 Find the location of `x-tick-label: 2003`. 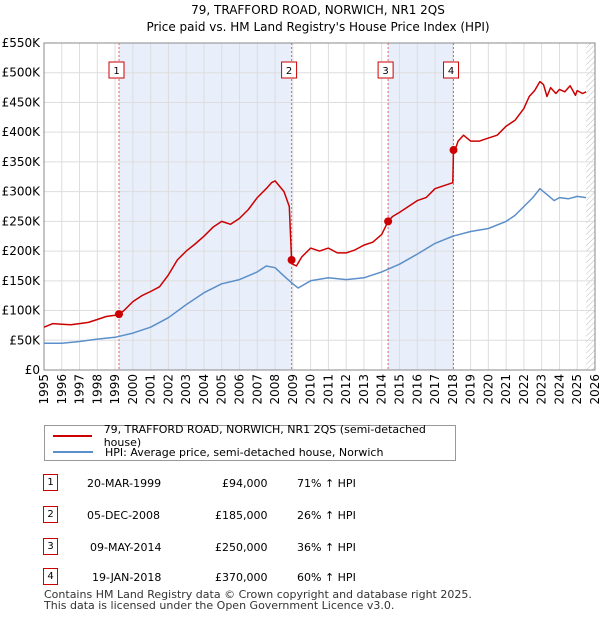

x-tick-label: 2003 is located at coordinates (186, 389).